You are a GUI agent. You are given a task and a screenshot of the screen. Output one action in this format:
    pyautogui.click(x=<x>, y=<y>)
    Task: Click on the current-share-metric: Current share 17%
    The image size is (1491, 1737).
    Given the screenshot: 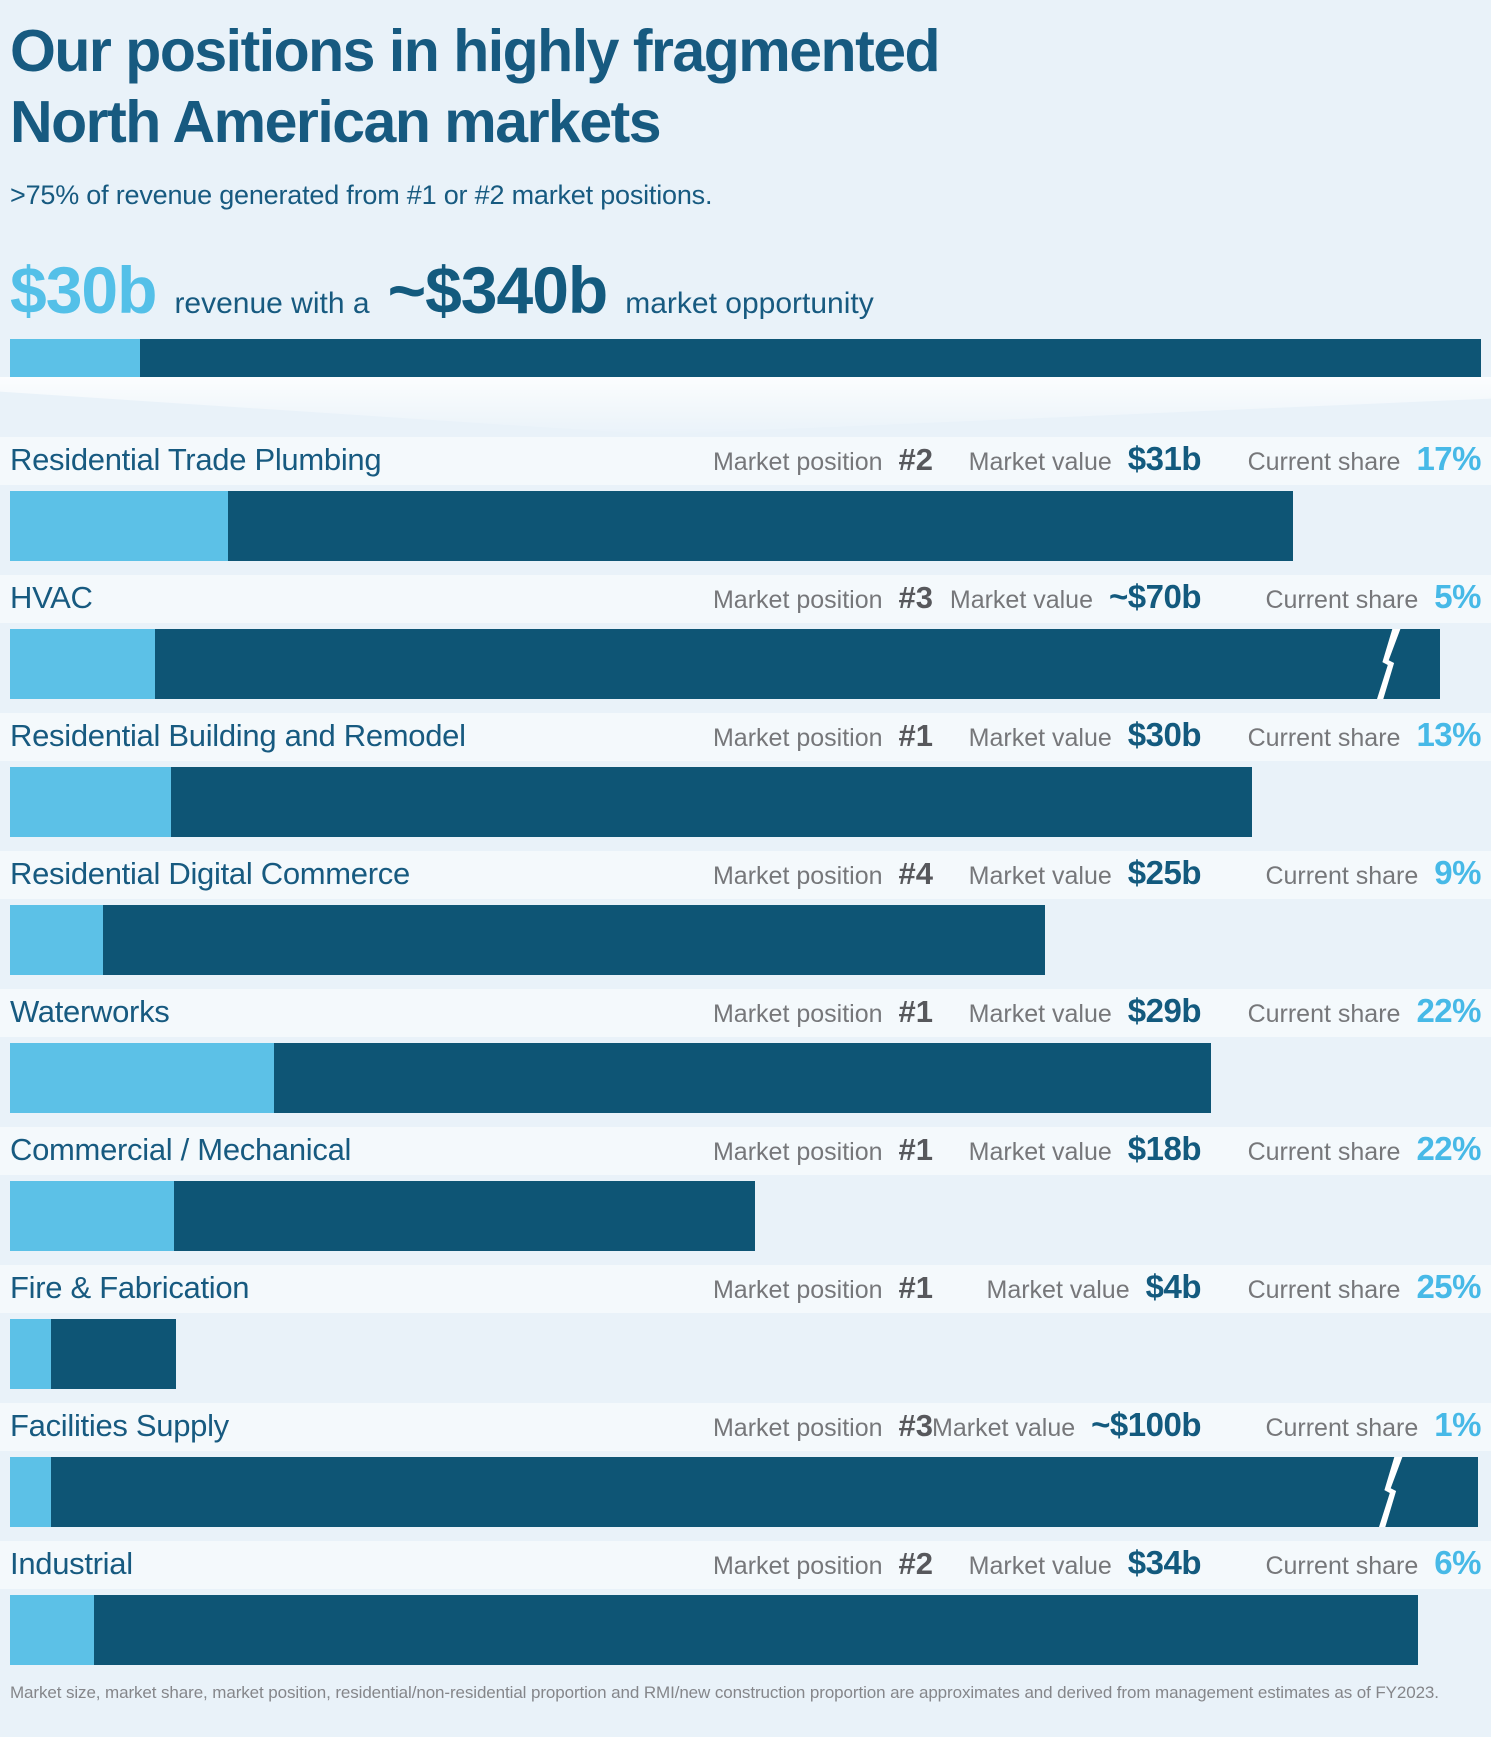 What is the action you would take?
    pyautogui.click(x=1341, y=458)
    